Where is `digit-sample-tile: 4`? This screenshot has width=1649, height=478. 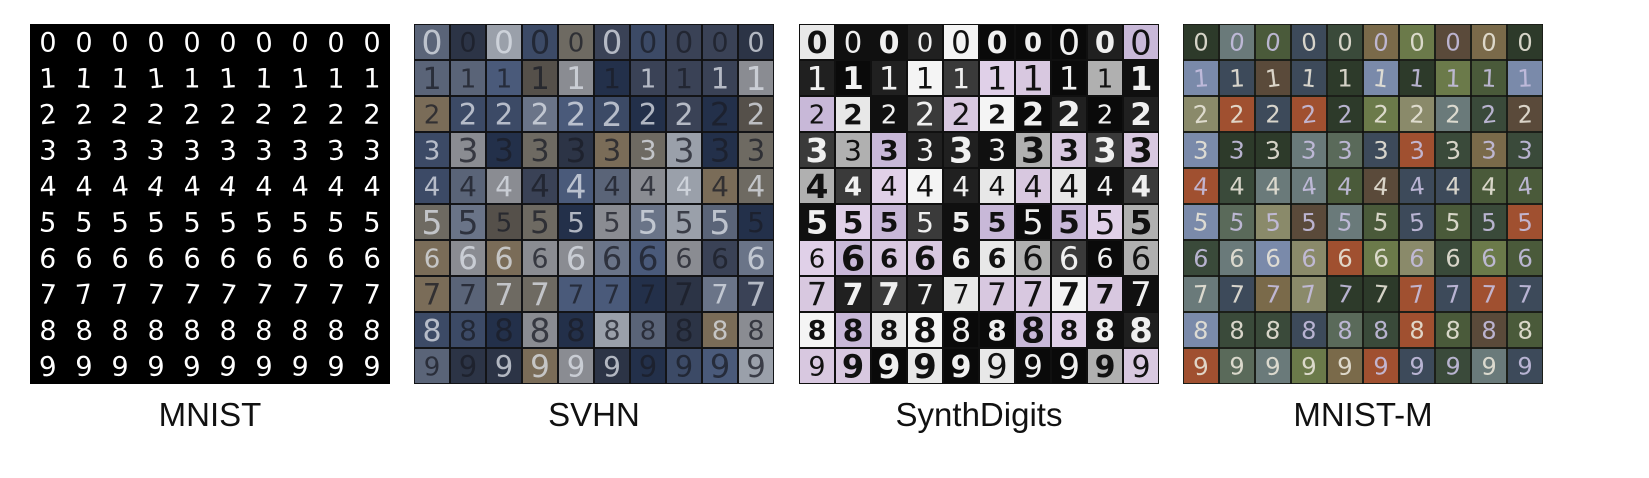
digit-sample-tile: 4 is located at coordinates (156, 187).